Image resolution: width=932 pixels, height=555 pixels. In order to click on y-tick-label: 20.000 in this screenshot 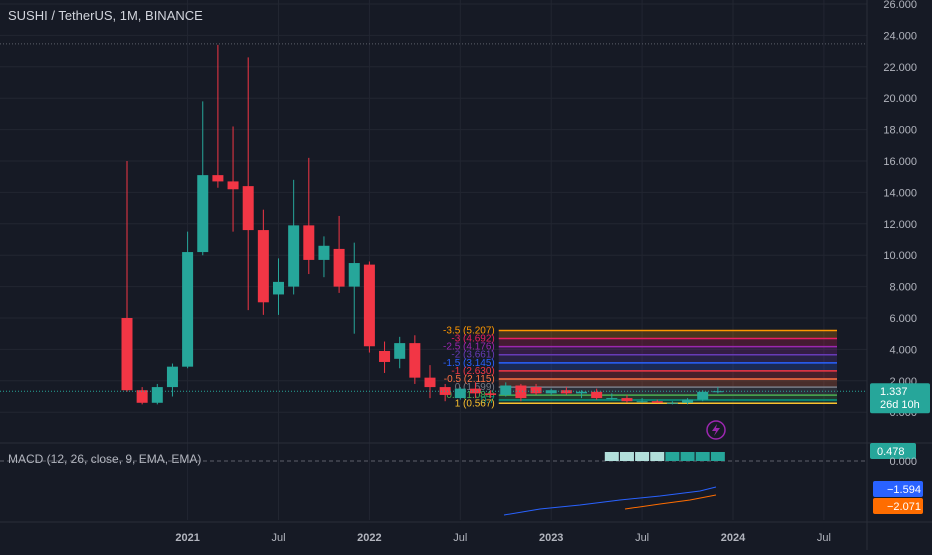, I will do `click(900, 99)`.